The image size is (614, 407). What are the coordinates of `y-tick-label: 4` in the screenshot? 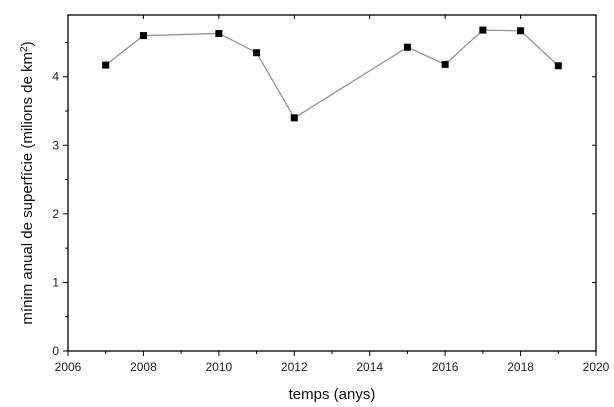 It's located at (55, 77).